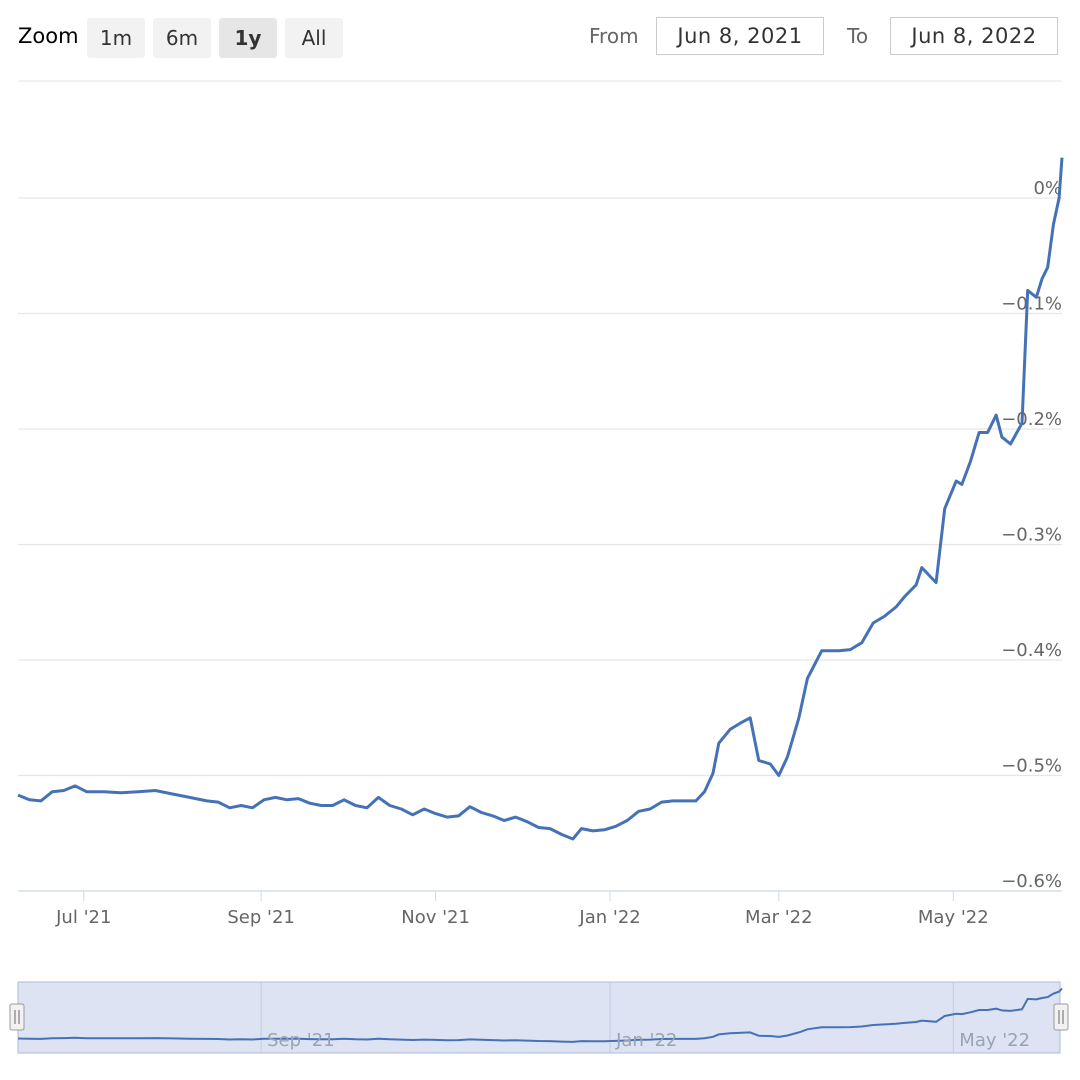 The width and height of the screenshot is (1080, 1080). What do you see at coordinates (1031, 304) in the screenshot?
I see `y-tick-label: −0.1%` at bounding box center [1031, 304].